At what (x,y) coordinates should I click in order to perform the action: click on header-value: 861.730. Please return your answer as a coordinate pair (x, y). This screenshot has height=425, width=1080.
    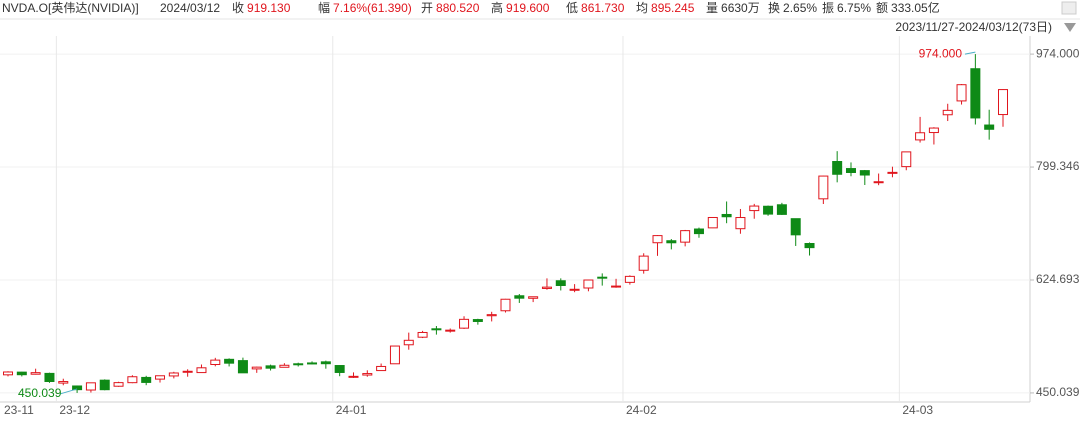
    Looking at the image, I should click on (603, 8).